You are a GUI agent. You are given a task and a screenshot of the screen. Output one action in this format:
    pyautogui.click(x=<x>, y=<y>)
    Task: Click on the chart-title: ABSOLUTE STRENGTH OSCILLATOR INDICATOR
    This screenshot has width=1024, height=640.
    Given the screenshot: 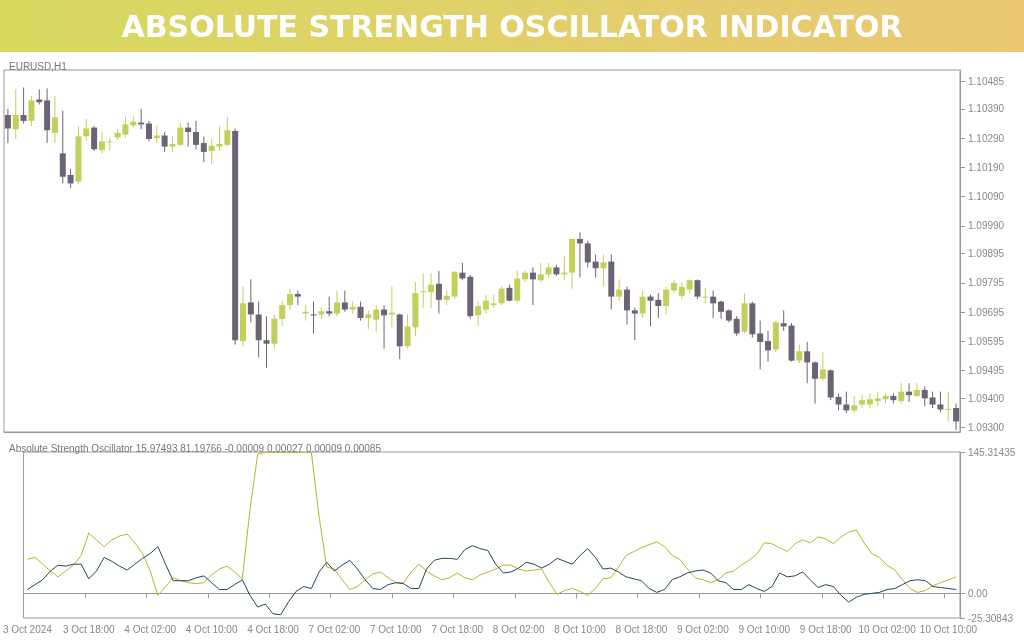 What is the action you would take?
    pyautogui.click(x=512, y=26)
    